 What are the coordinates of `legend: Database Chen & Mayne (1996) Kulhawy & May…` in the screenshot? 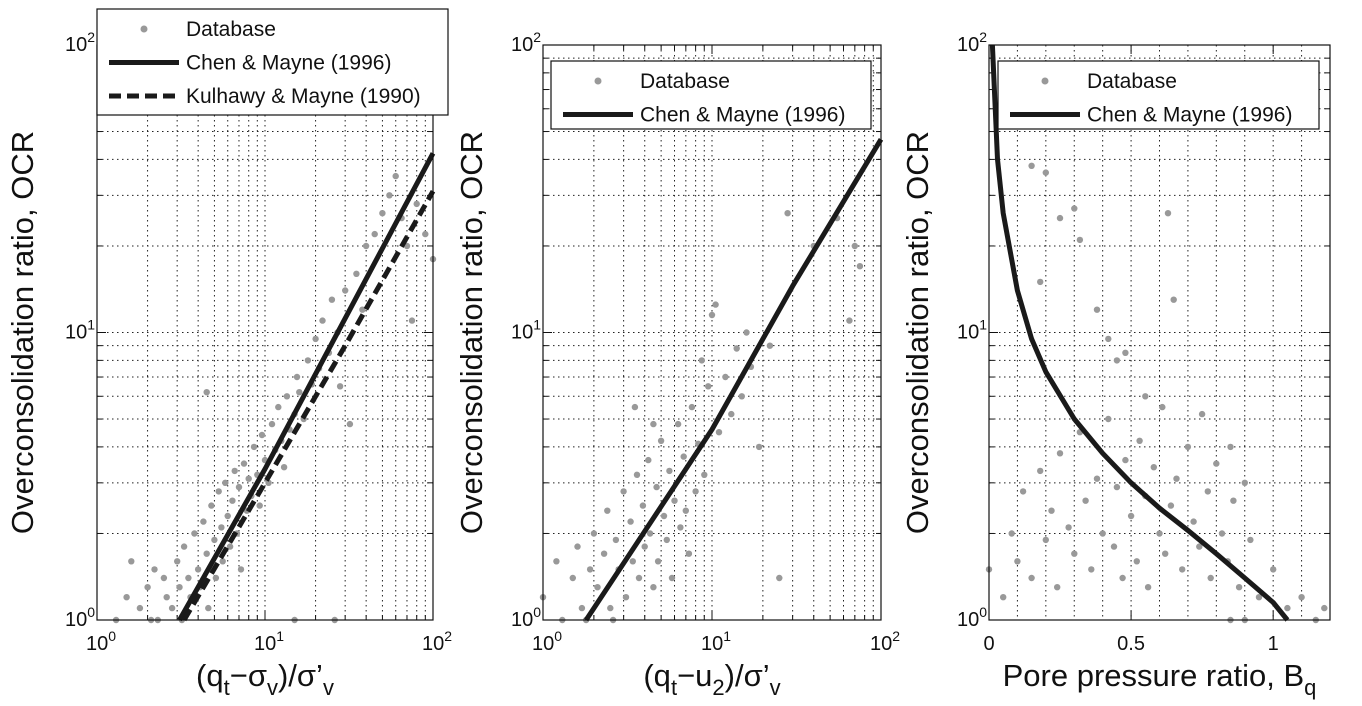 It's located at (272, 62).